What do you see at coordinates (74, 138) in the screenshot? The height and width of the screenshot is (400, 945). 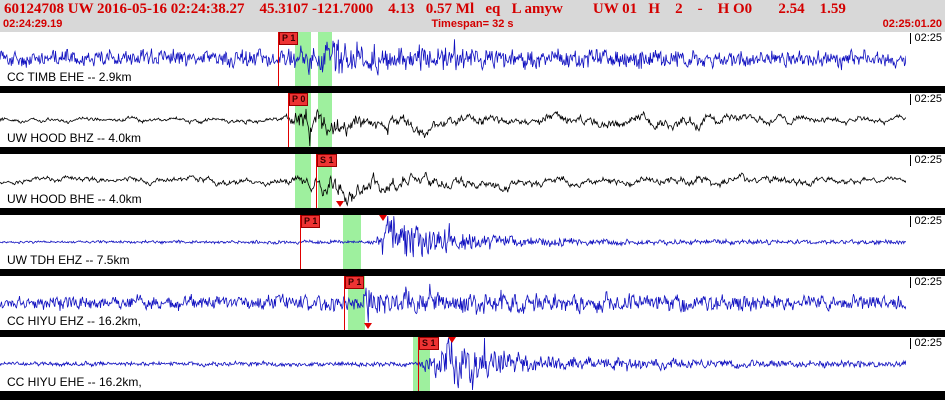 I see `station-label: UW HOOD BHZ -- 4.0km` at bounding box center [74, 138].